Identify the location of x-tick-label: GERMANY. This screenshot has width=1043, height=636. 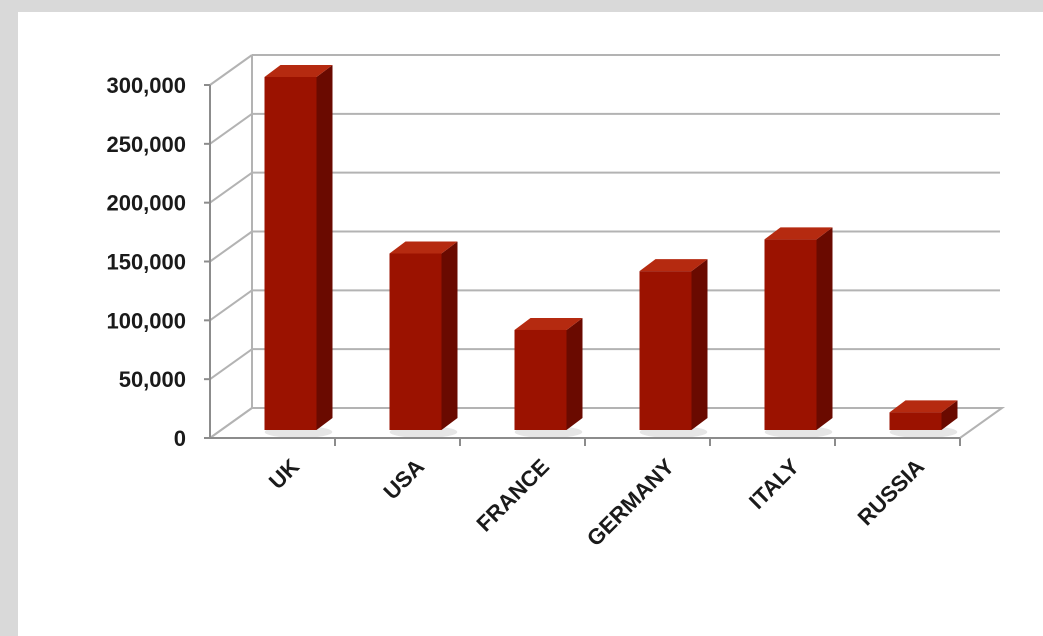
(630, 502).